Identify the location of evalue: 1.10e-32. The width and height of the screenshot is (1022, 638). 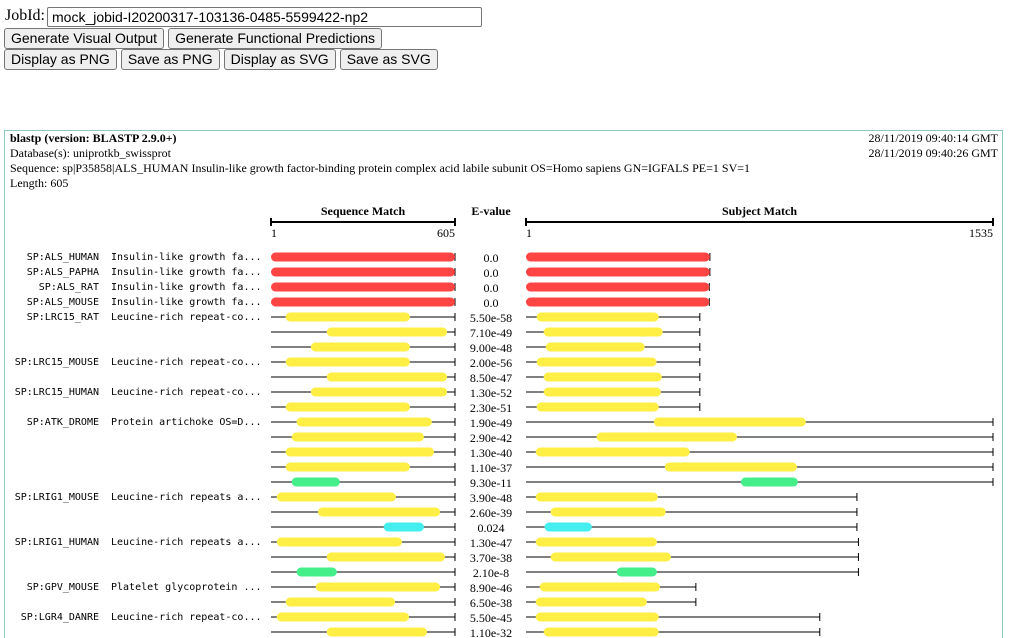
(491, 632).